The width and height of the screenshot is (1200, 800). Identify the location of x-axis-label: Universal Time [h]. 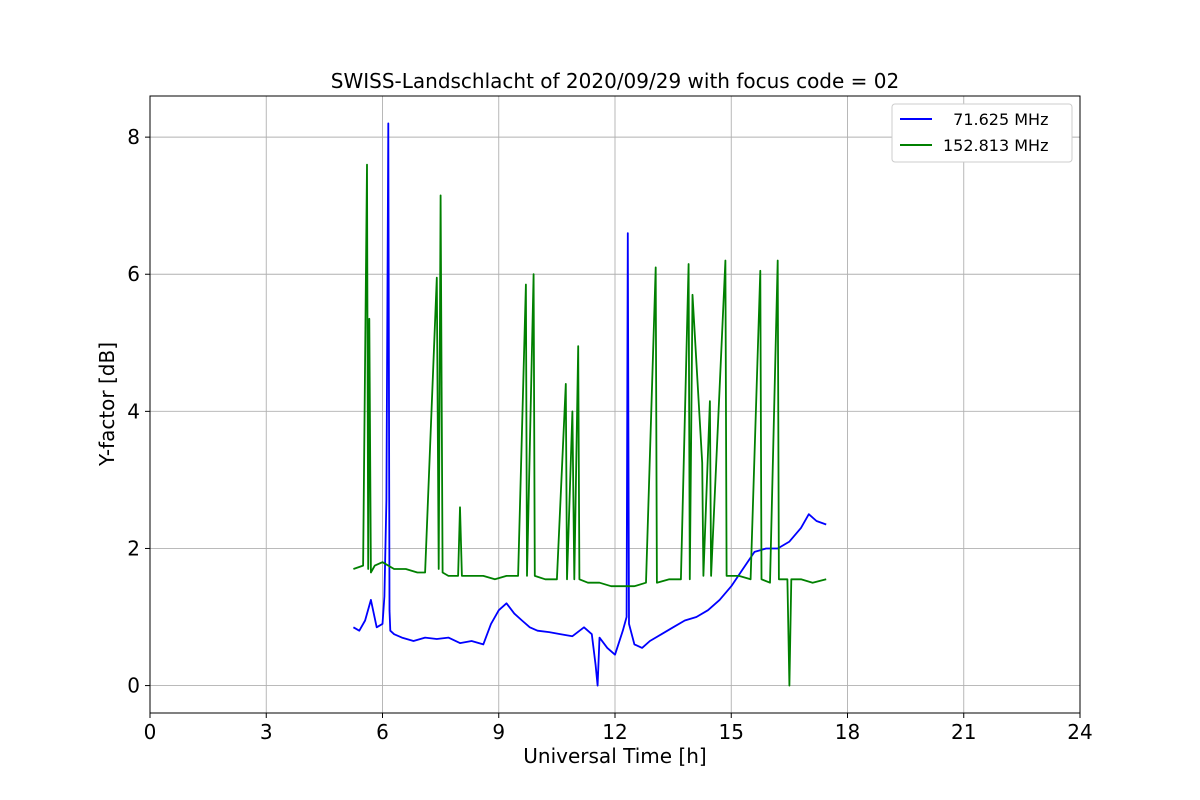
(614, 756).